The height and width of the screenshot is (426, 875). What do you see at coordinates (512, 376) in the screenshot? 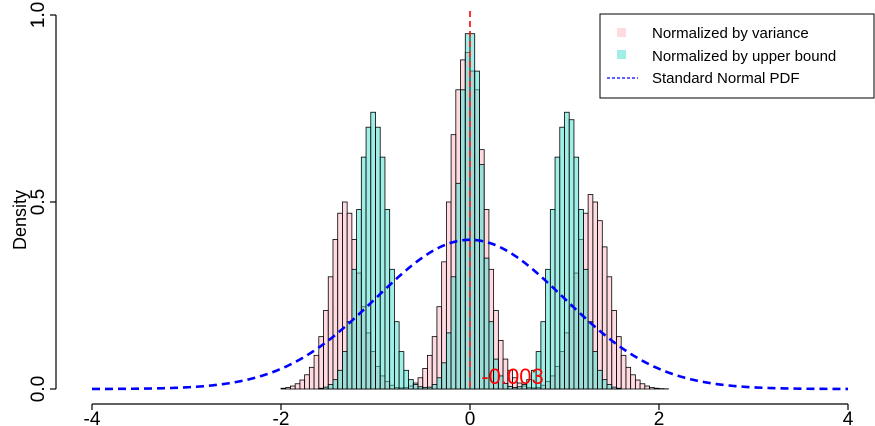
I see `mean-annotation-label: -0.003` at bounding box center [512, 376].